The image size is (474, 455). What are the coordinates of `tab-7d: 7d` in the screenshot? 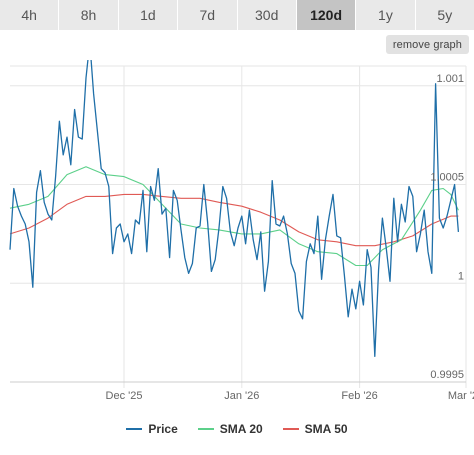 It's located at (208, 15).